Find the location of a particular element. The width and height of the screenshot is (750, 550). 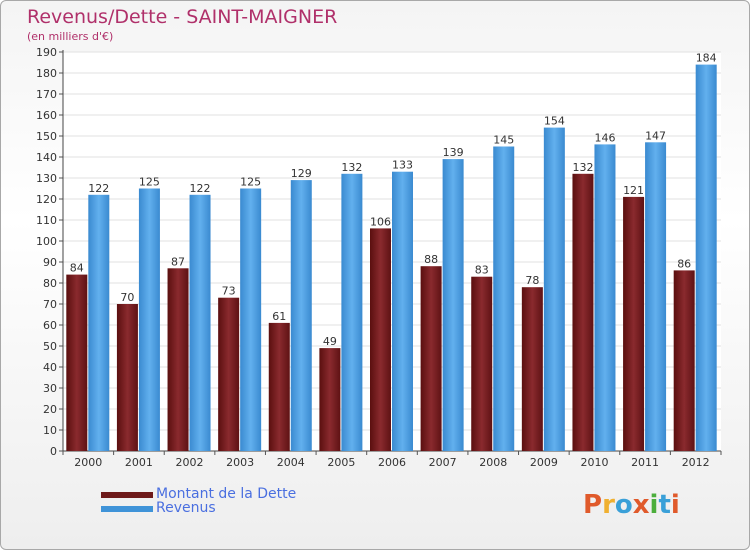

y-tick-label: 60 is located at coordinates (50, 325).